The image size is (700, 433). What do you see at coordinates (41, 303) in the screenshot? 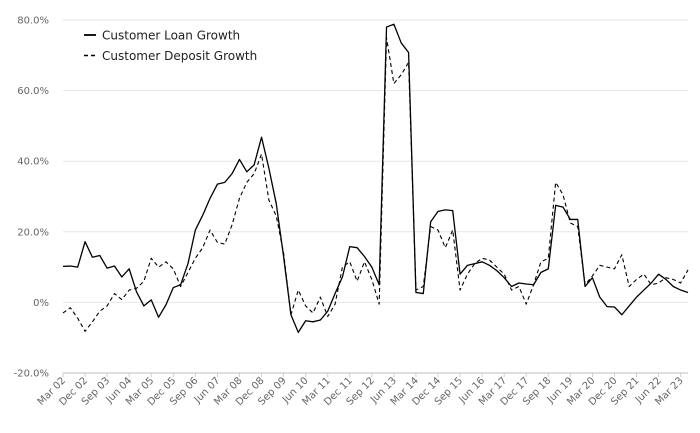
I see `y-tick-label: 0%` at bounding box center [41, 303].